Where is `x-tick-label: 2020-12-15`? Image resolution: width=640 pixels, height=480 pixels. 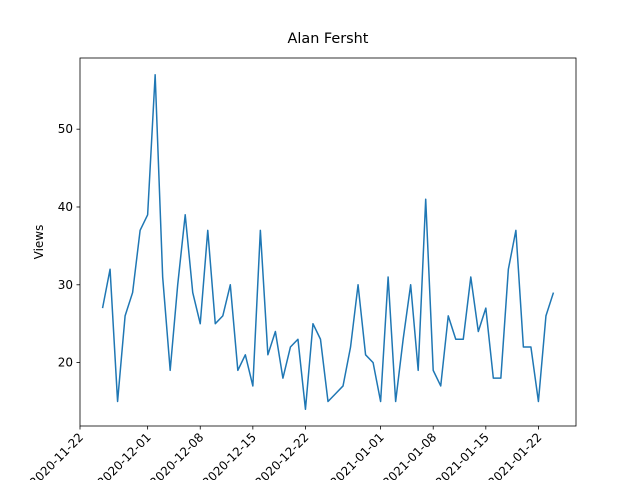
x-tick-label: 2020-12-15 is located at coordinates (229, 455).